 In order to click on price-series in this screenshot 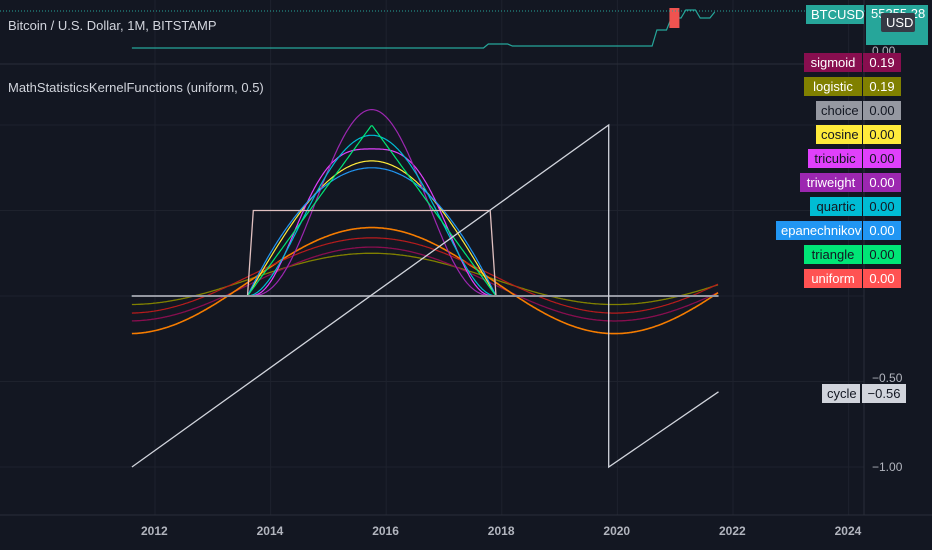, I will do `click(423, 28)`.